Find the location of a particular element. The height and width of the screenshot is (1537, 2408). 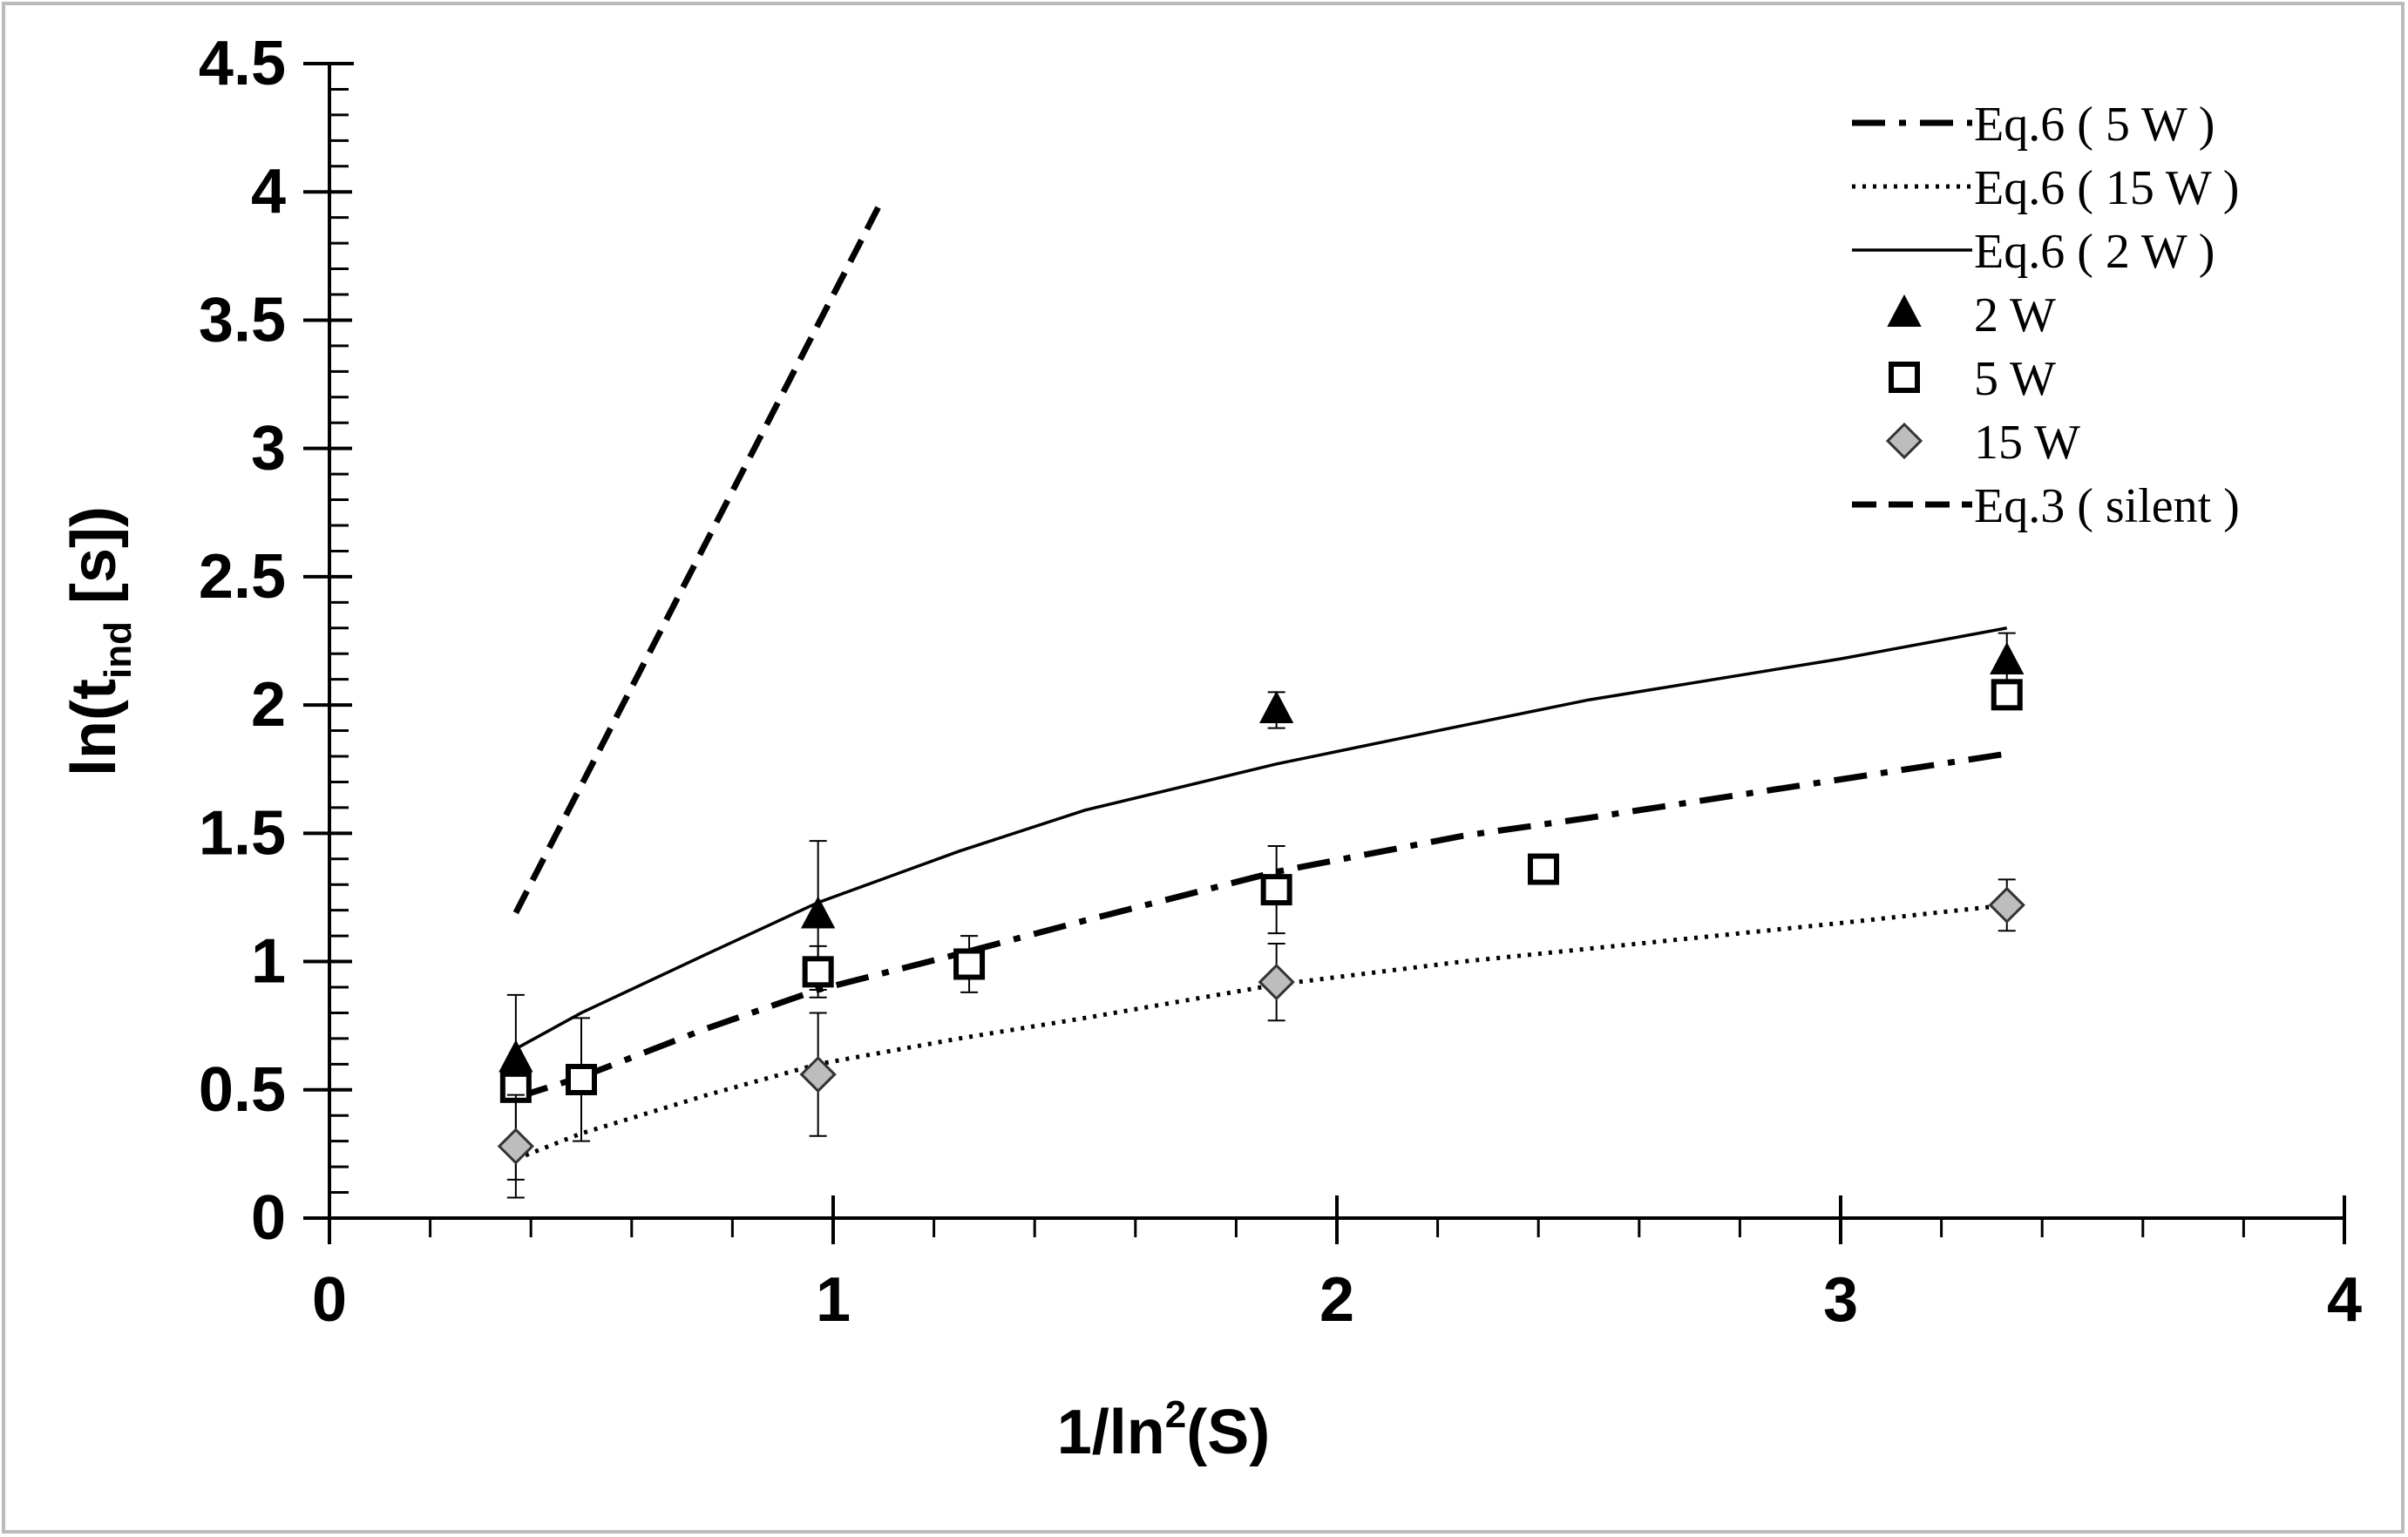

legend-label-eq-6-5-w: Eq.6 ( 5 W ) is located at coordinates (2094, 125).